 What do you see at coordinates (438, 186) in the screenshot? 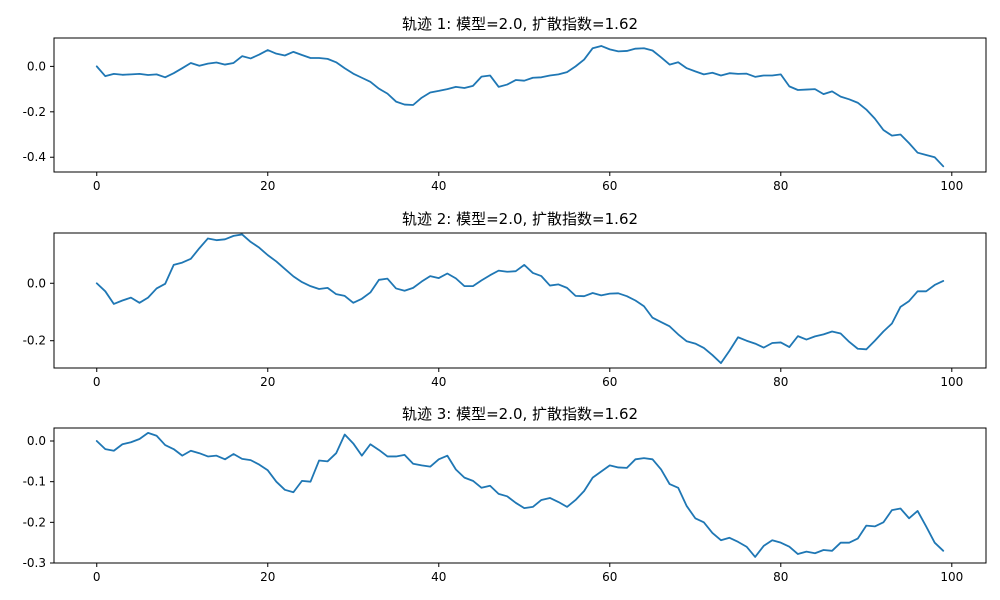
I see `subplot-1-x-tick-label: 40` at bounding box center [438, 186].